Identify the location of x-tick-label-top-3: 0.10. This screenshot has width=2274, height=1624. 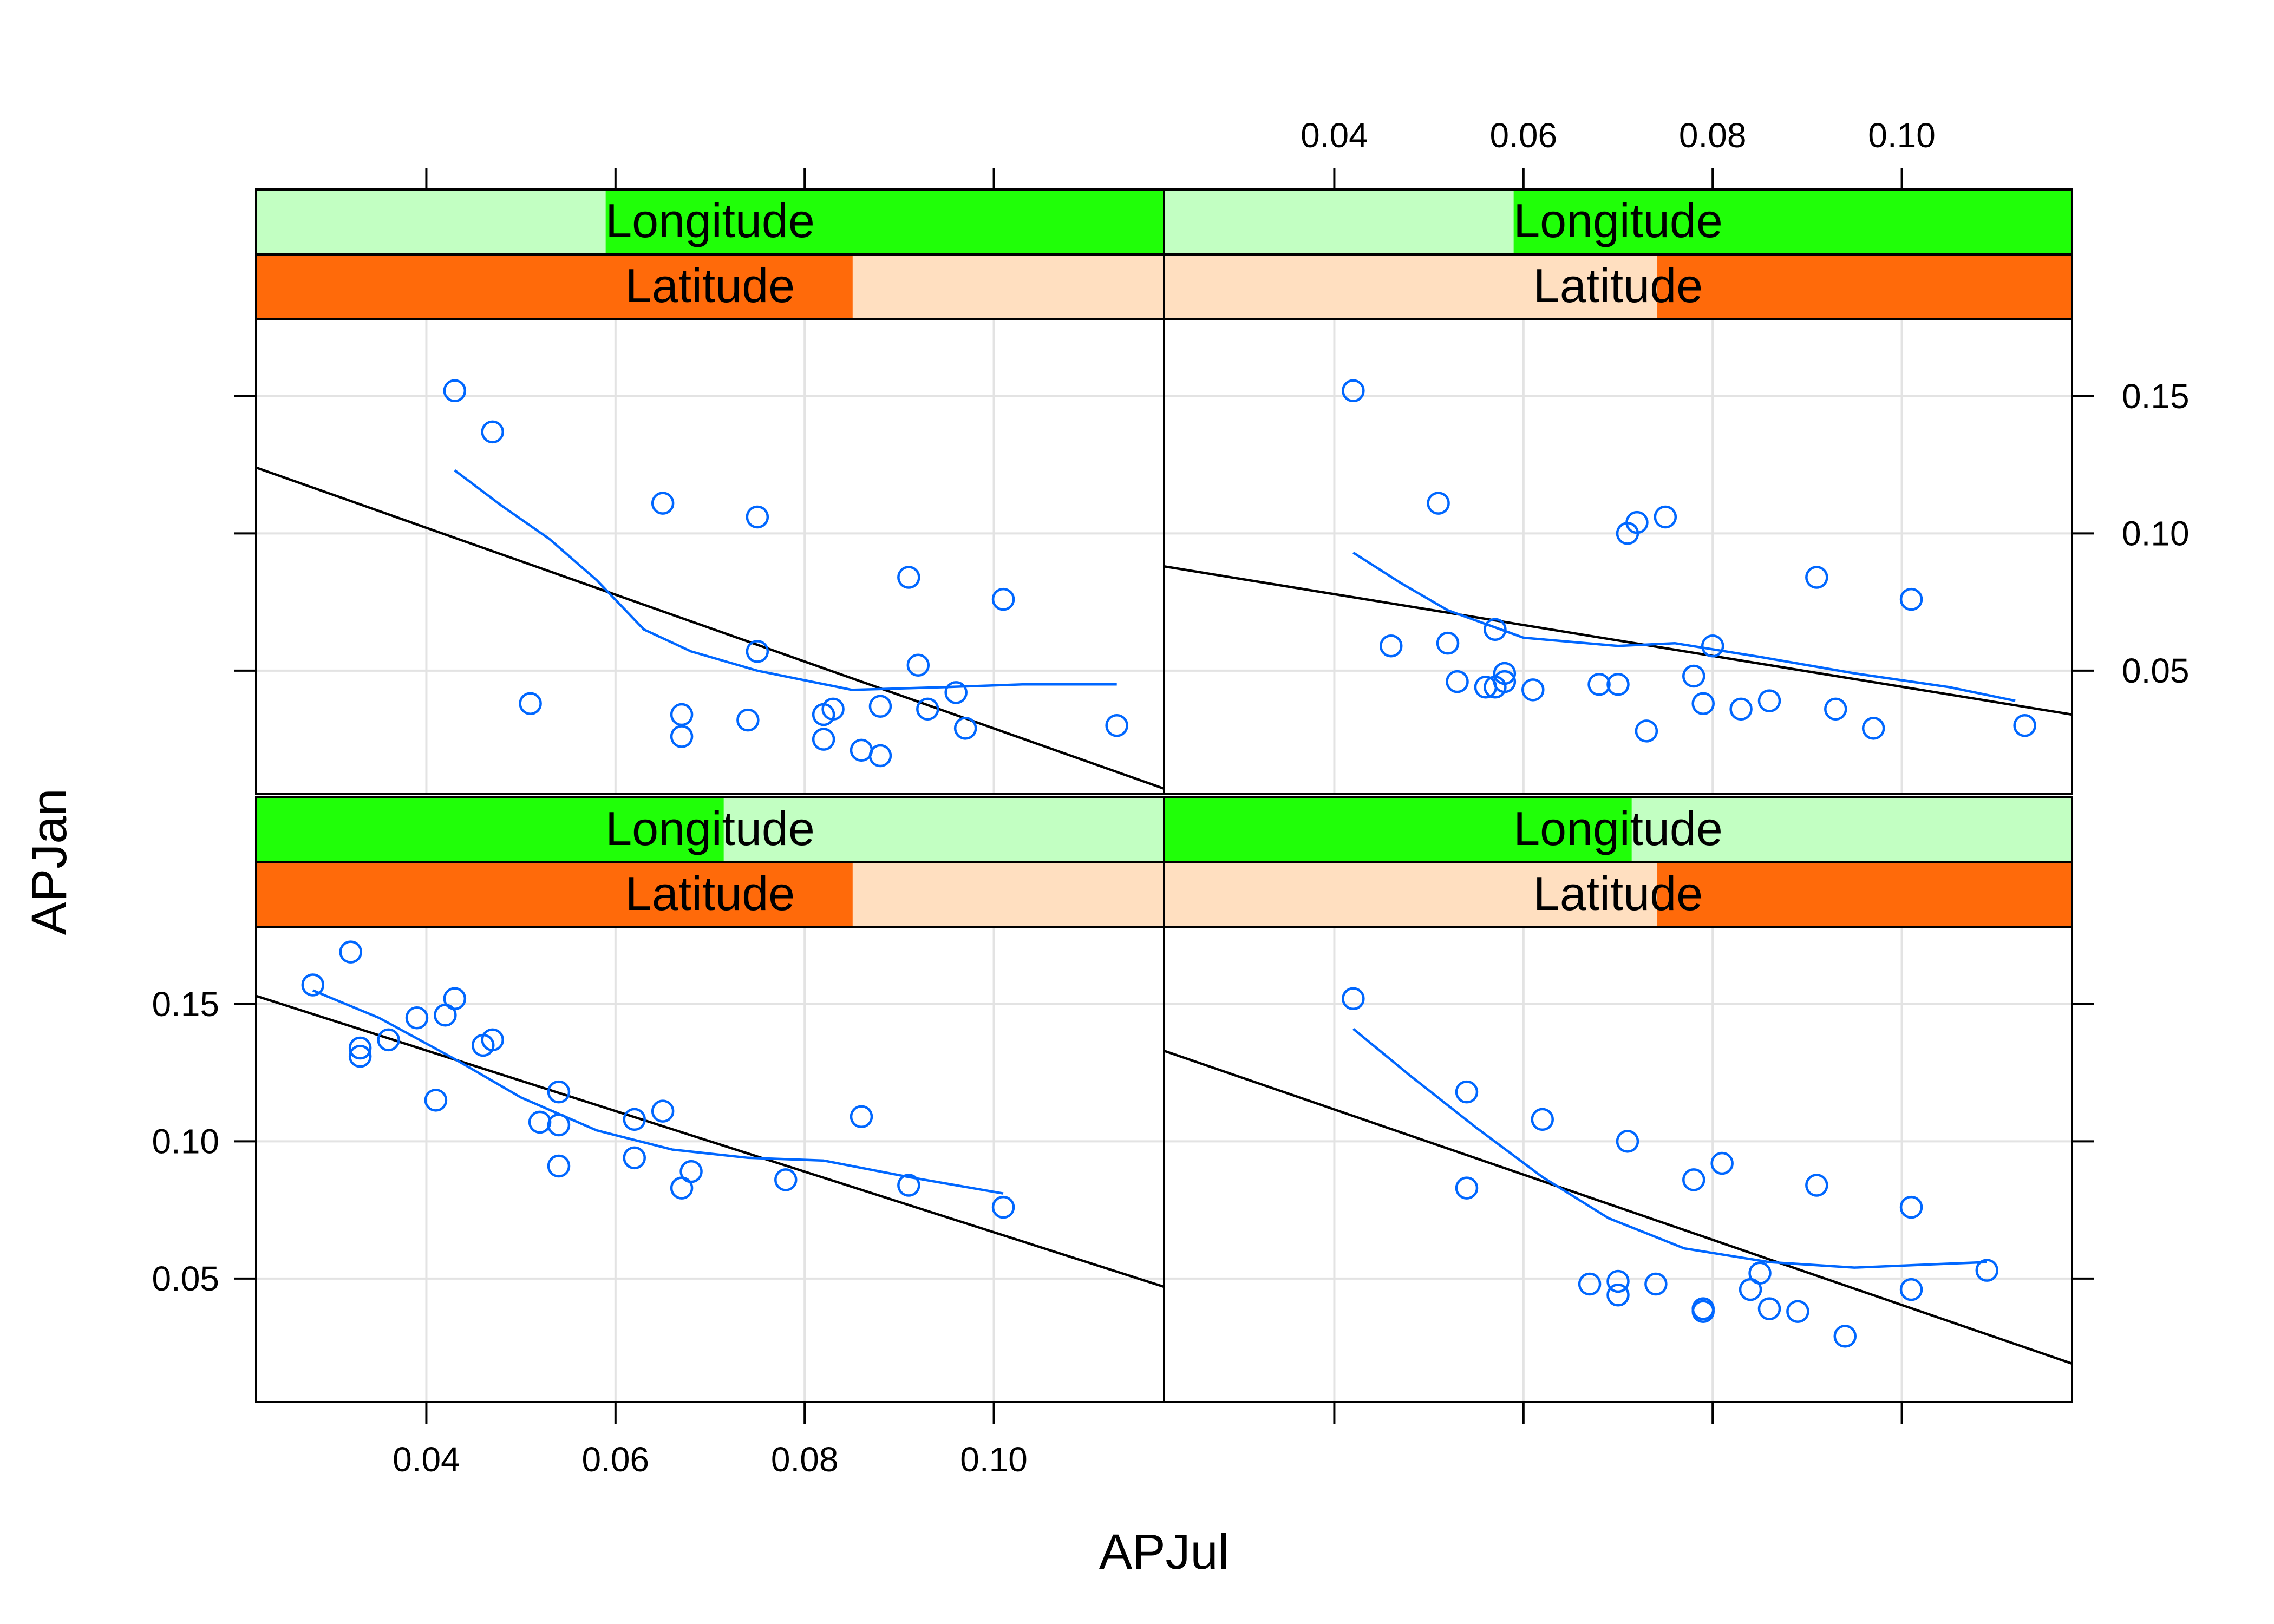
(1902, 135).